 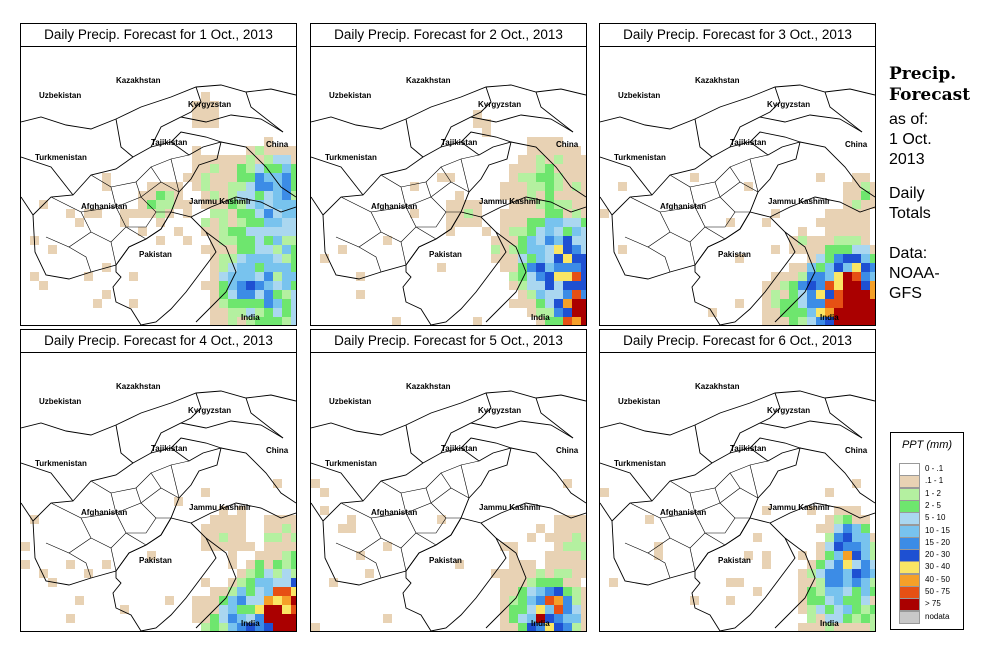 I want to click on panel-title: Daily Precip. Forecast for 6 Oct., 2013, so click(x=737, y=341).